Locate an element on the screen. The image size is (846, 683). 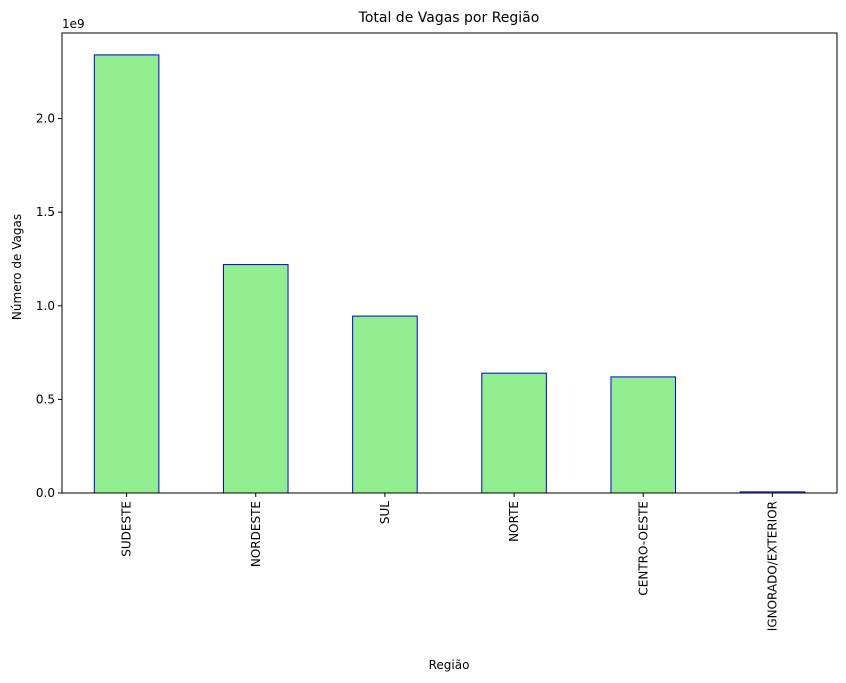
y-tick-label: 0.5 is located at coordinates (45, 399).